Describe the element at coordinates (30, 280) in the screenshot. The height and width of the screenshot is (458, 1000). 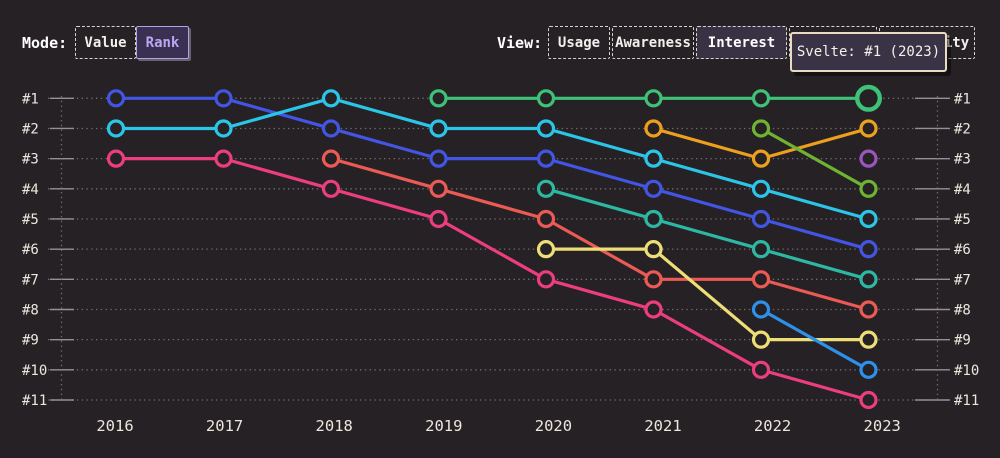
I see `rank-axis-label-left: #7` at that location.